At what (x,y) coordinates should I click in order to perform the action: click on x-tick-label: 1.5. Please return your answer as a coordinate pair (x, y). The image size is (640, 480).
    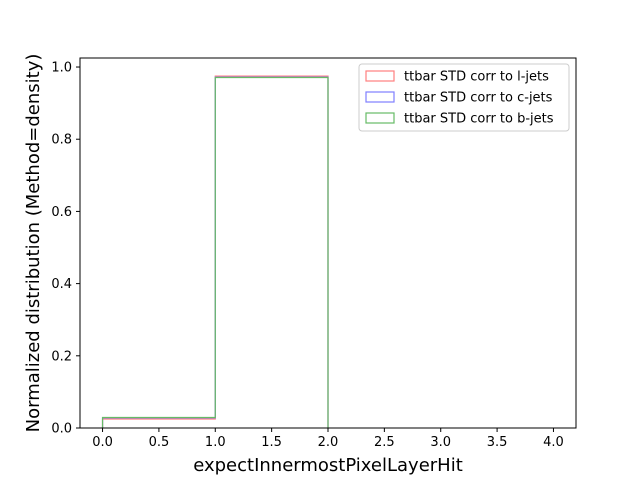
    Looking at the image, I should click on (271, 442).